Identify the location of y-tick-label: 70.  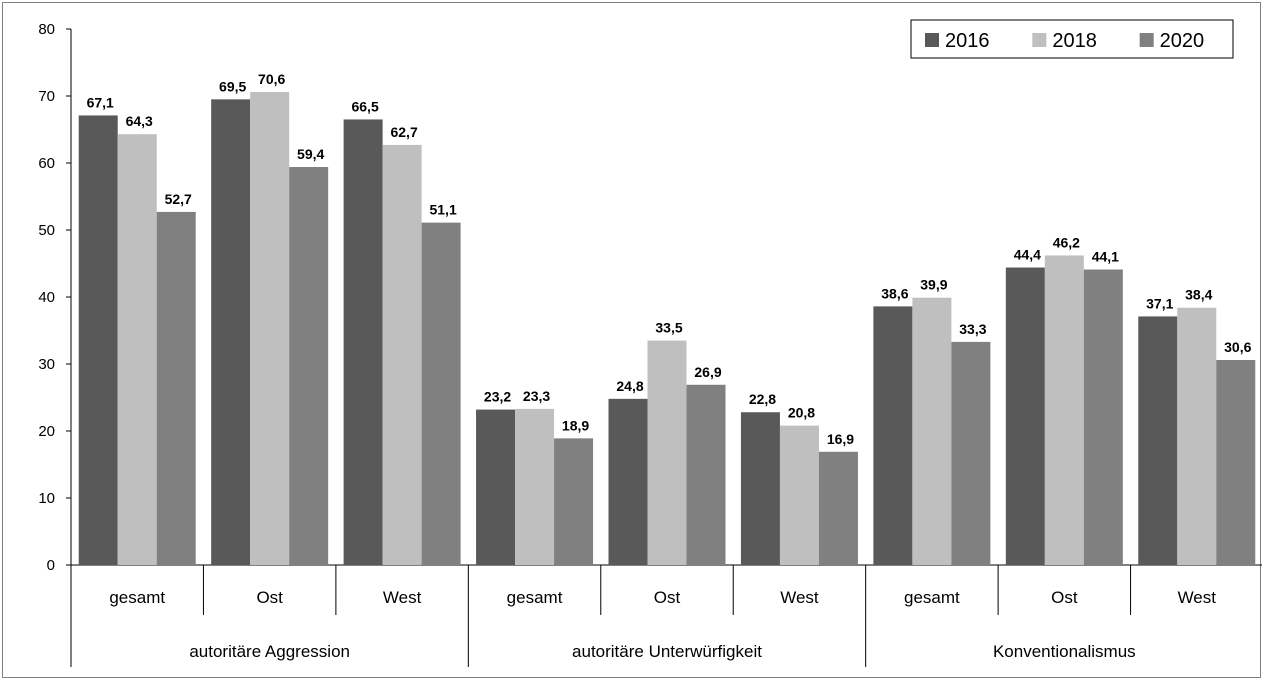
(46, 96).